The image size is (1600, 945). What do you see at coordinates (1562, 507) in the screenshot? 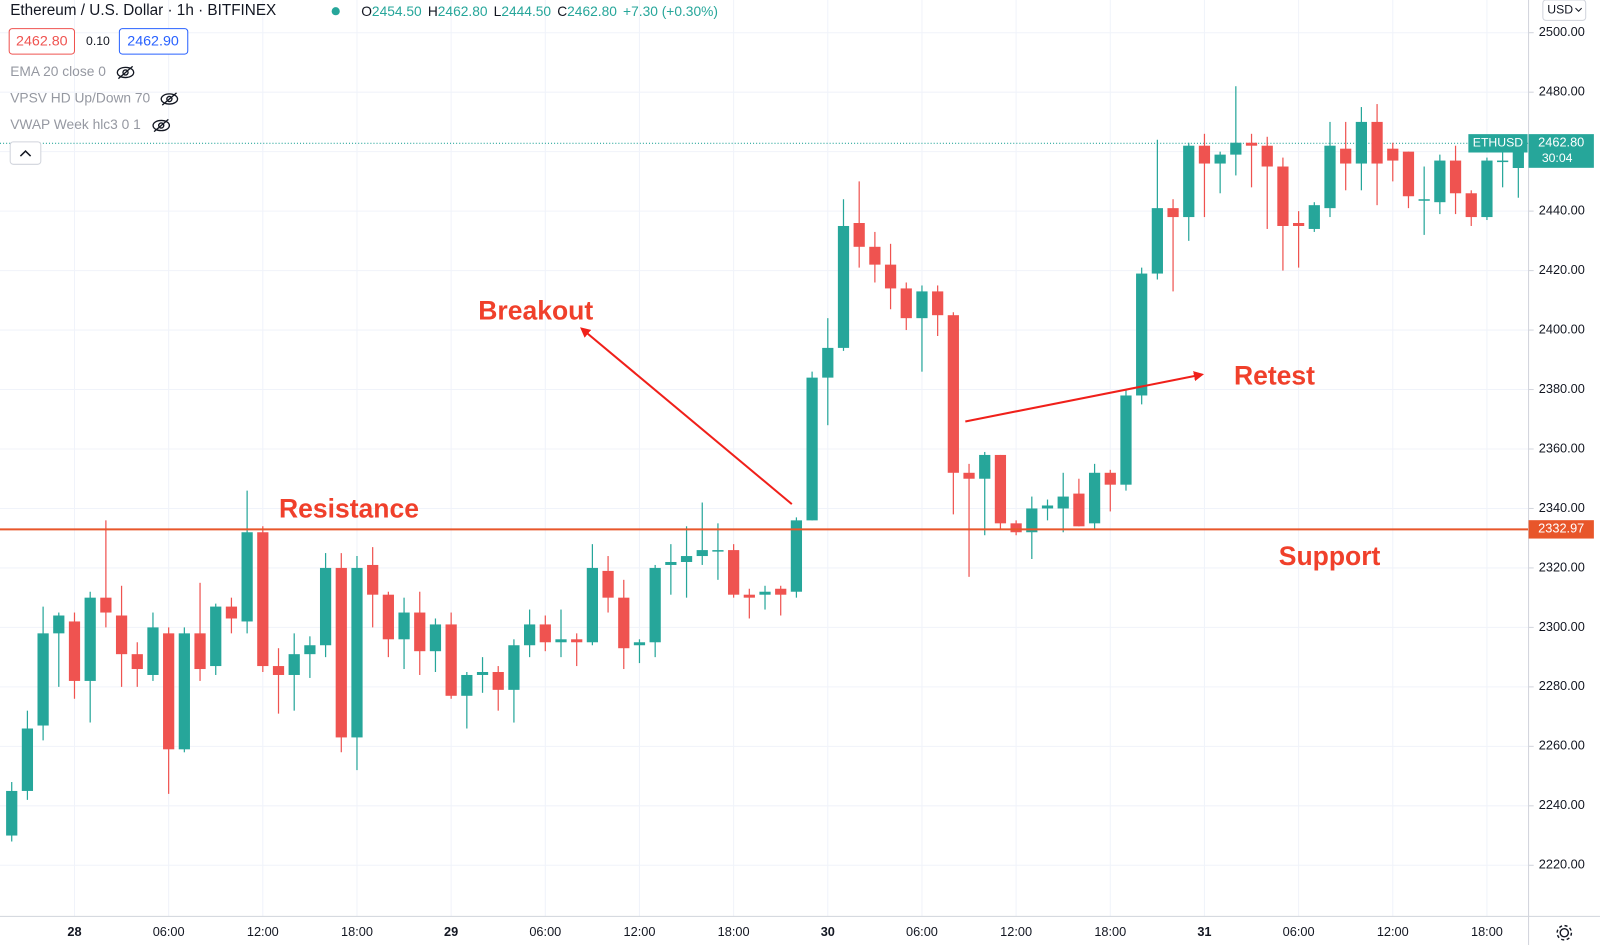
I see `y-tick-label: 2340.00` at bounding box center [1562, 507].